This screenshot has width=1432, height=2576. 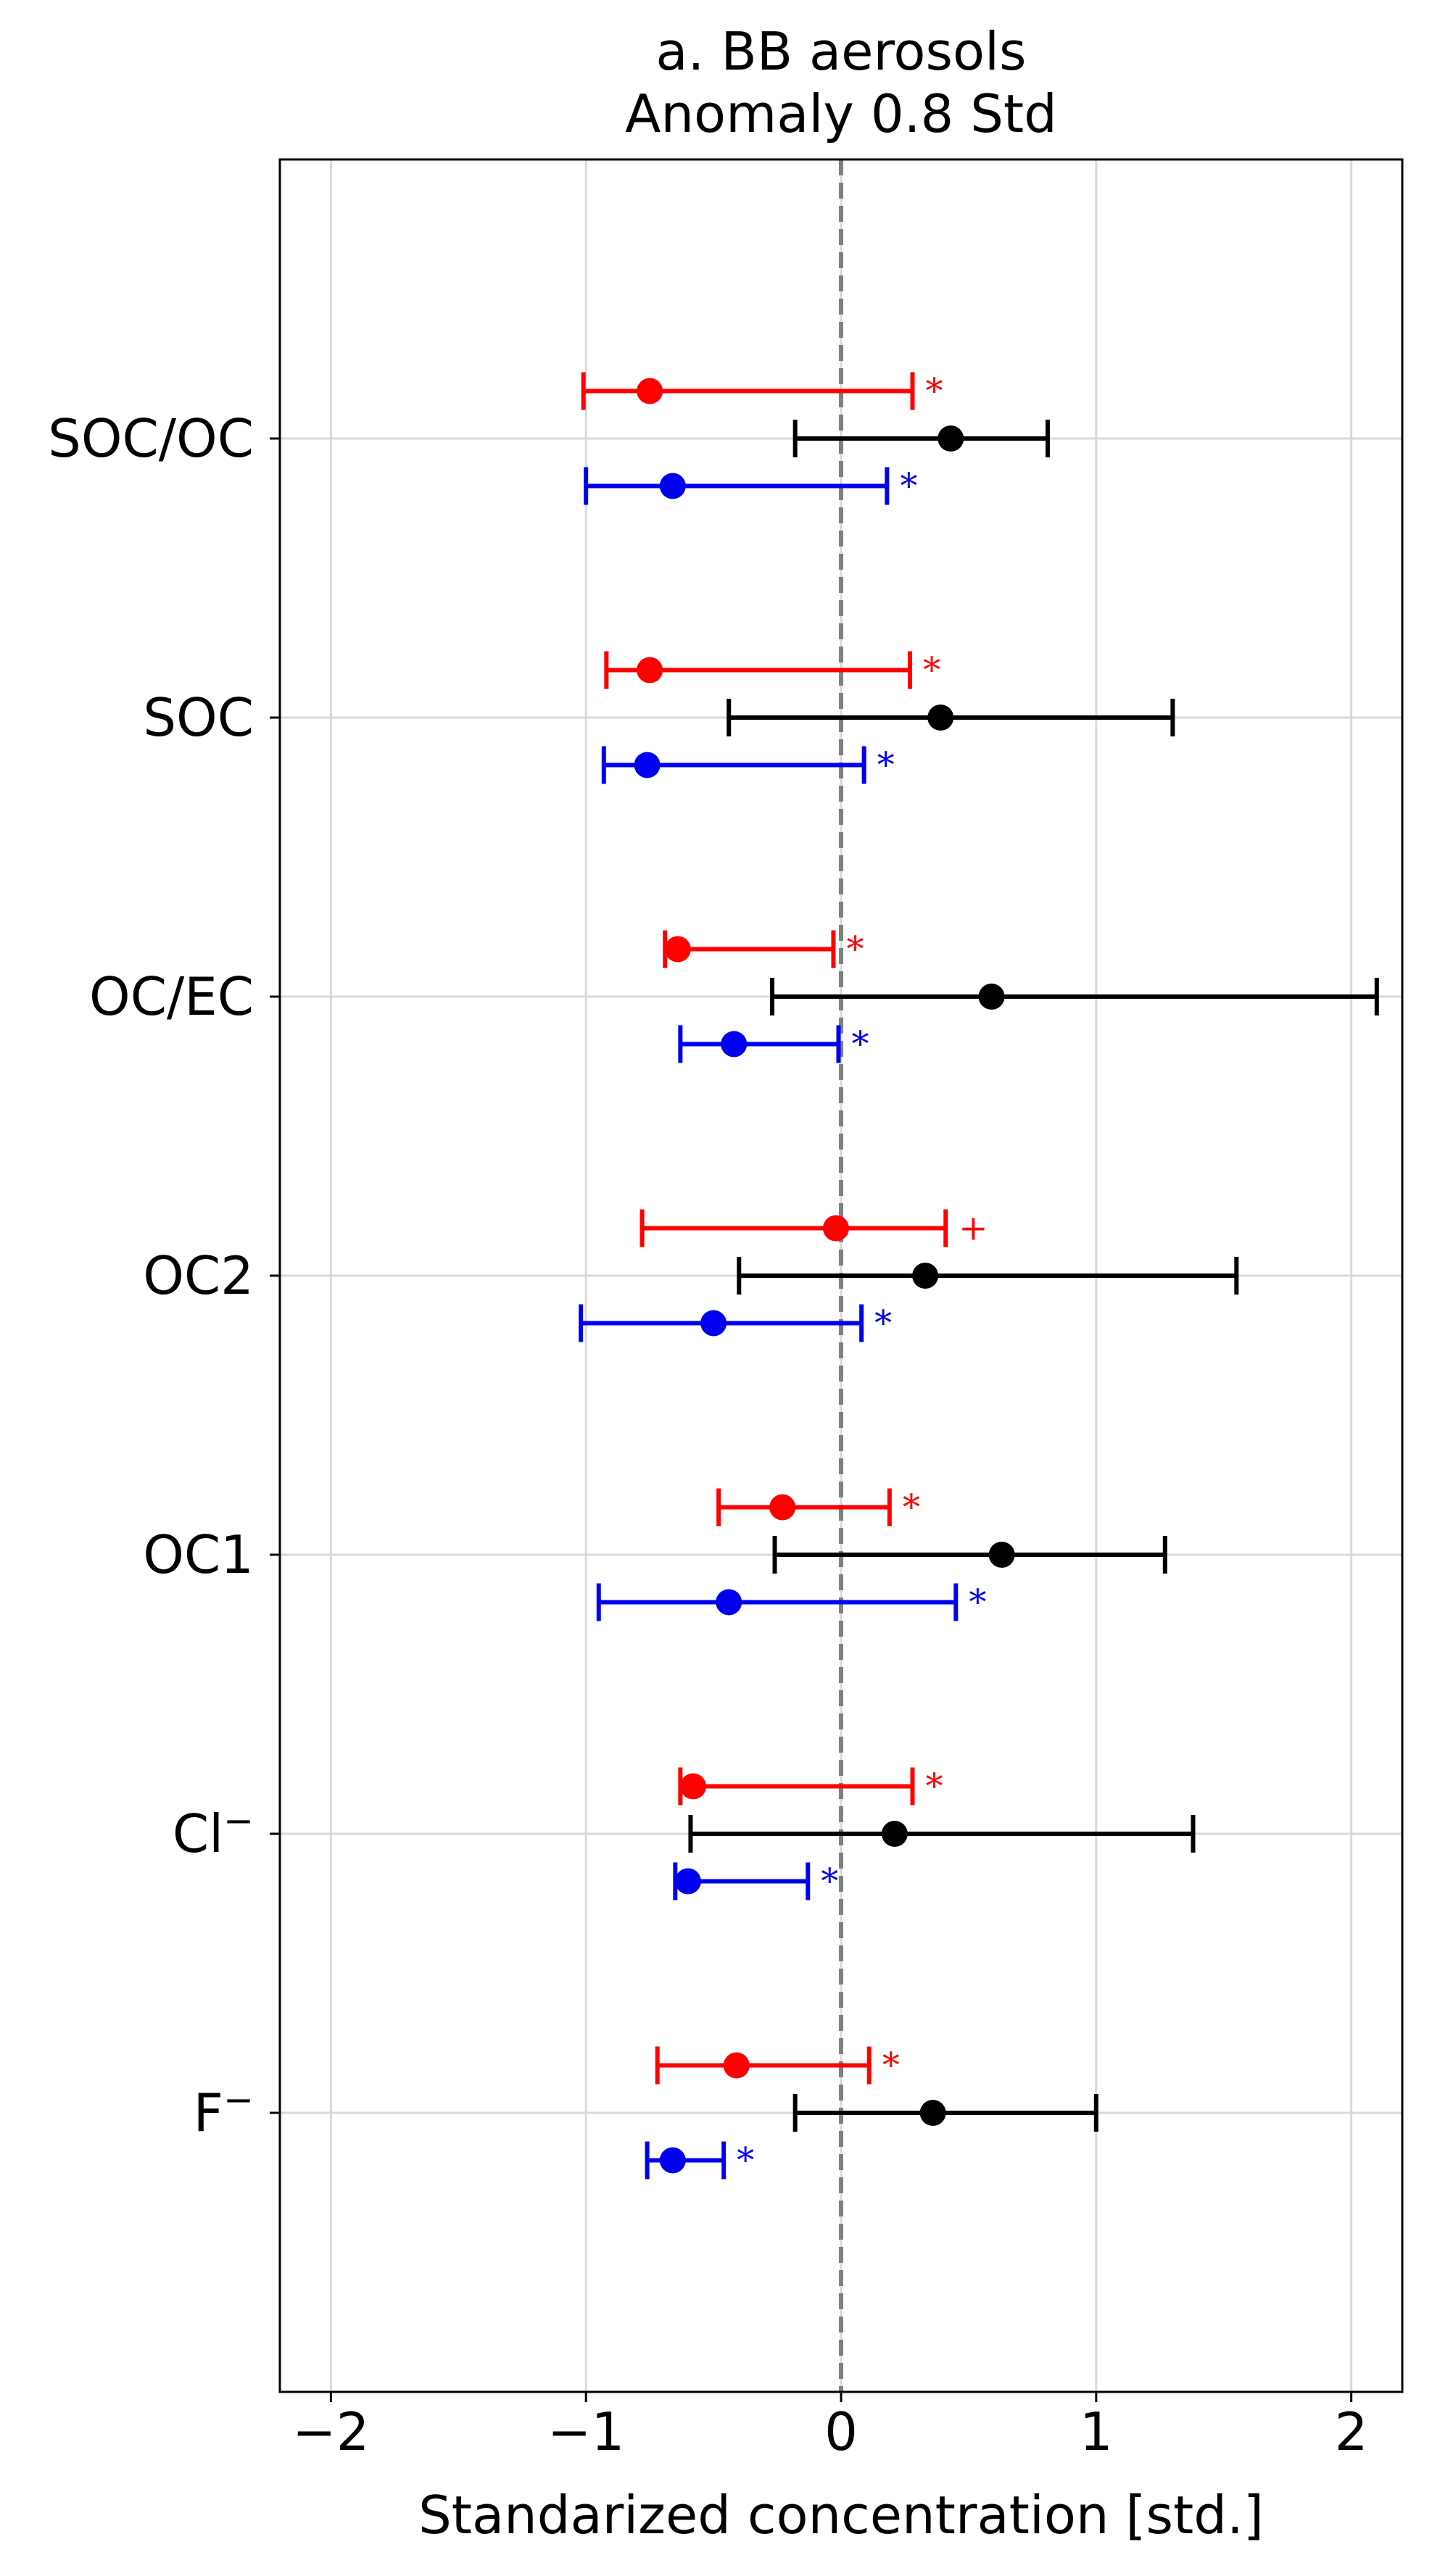 I want to click on x-tick-label: 2, so click(x=1351, y=2431).